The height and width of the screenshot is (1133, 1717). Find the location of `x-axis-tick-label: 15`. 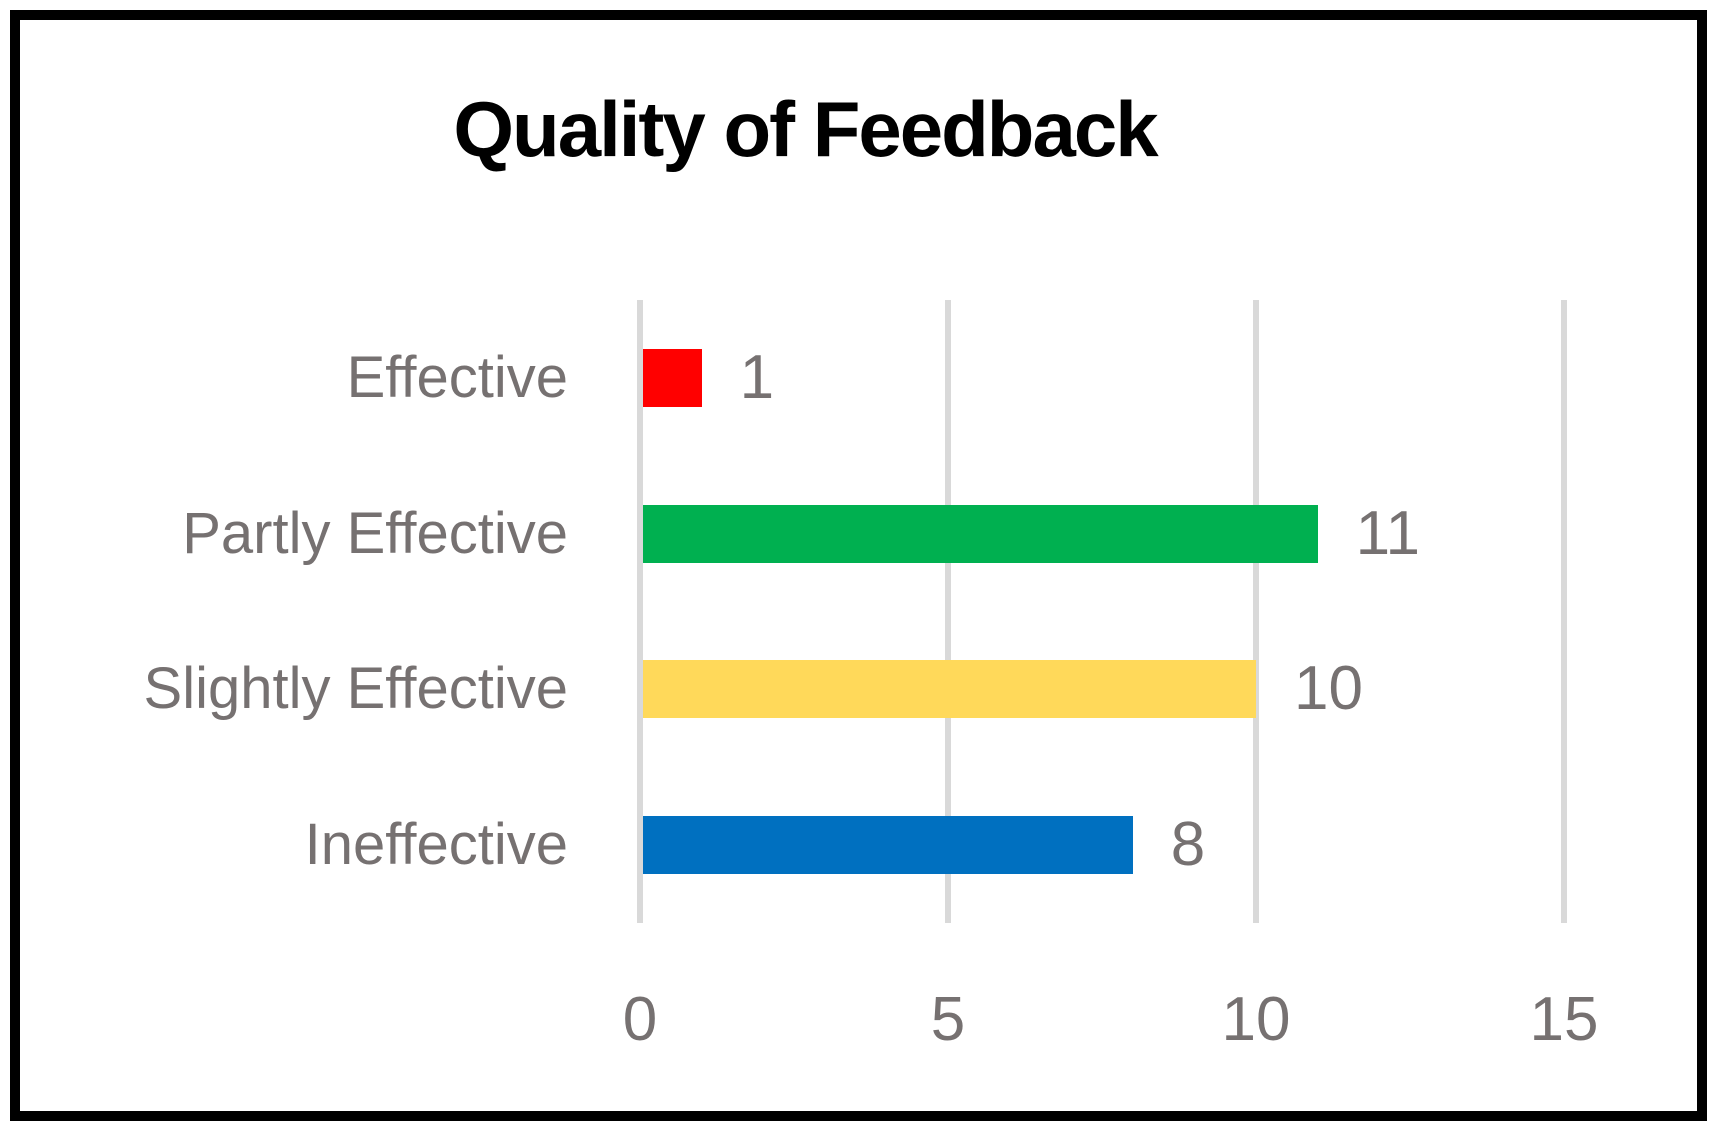

x-axis-tick-label: 15 is located at coordinates (1564, 1019).